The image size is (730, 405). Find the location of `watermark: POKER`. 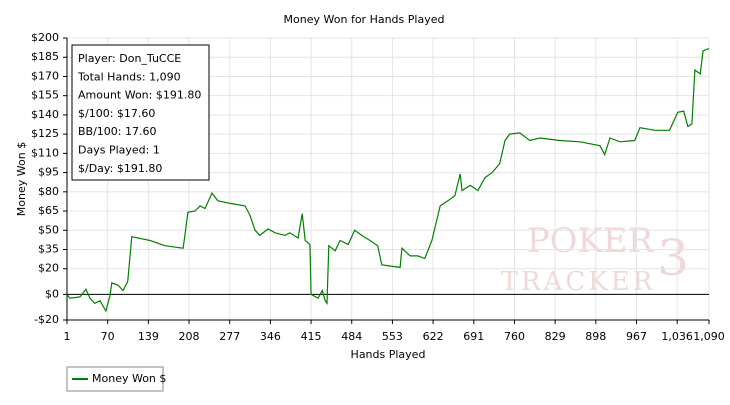

watermark: POKER is located at coordinates (591, 241).